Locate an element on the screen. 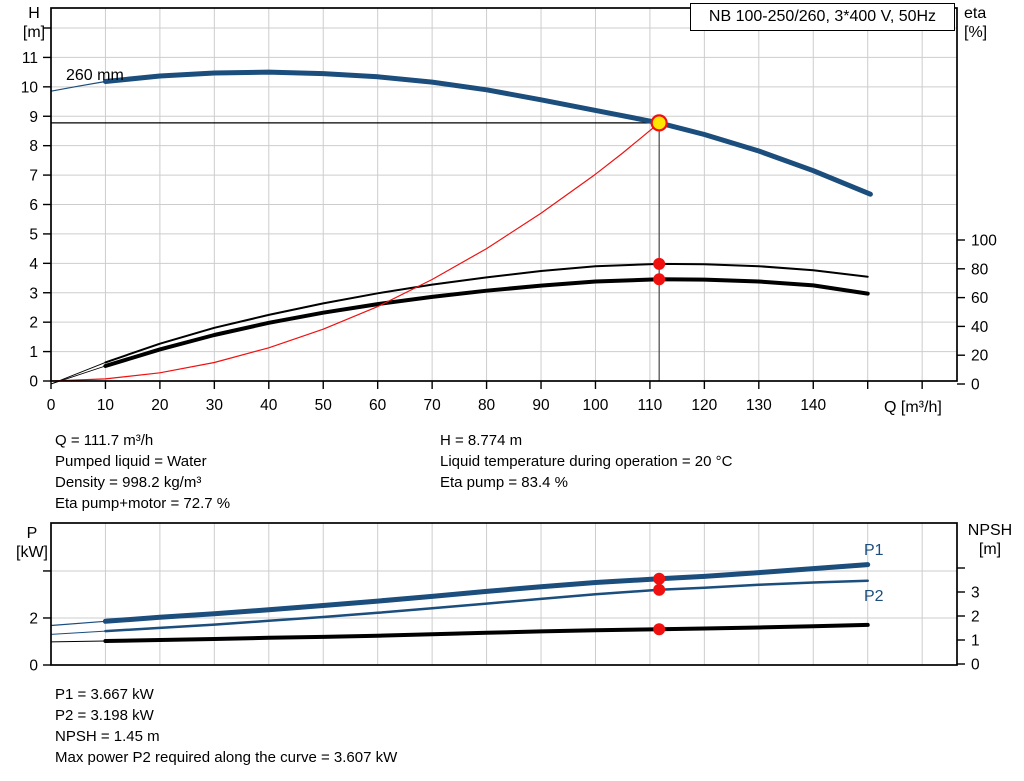 The width and height of the screenshot is (1024, 781). p2-curve-label: P2 is located at coordinates (874, 596).